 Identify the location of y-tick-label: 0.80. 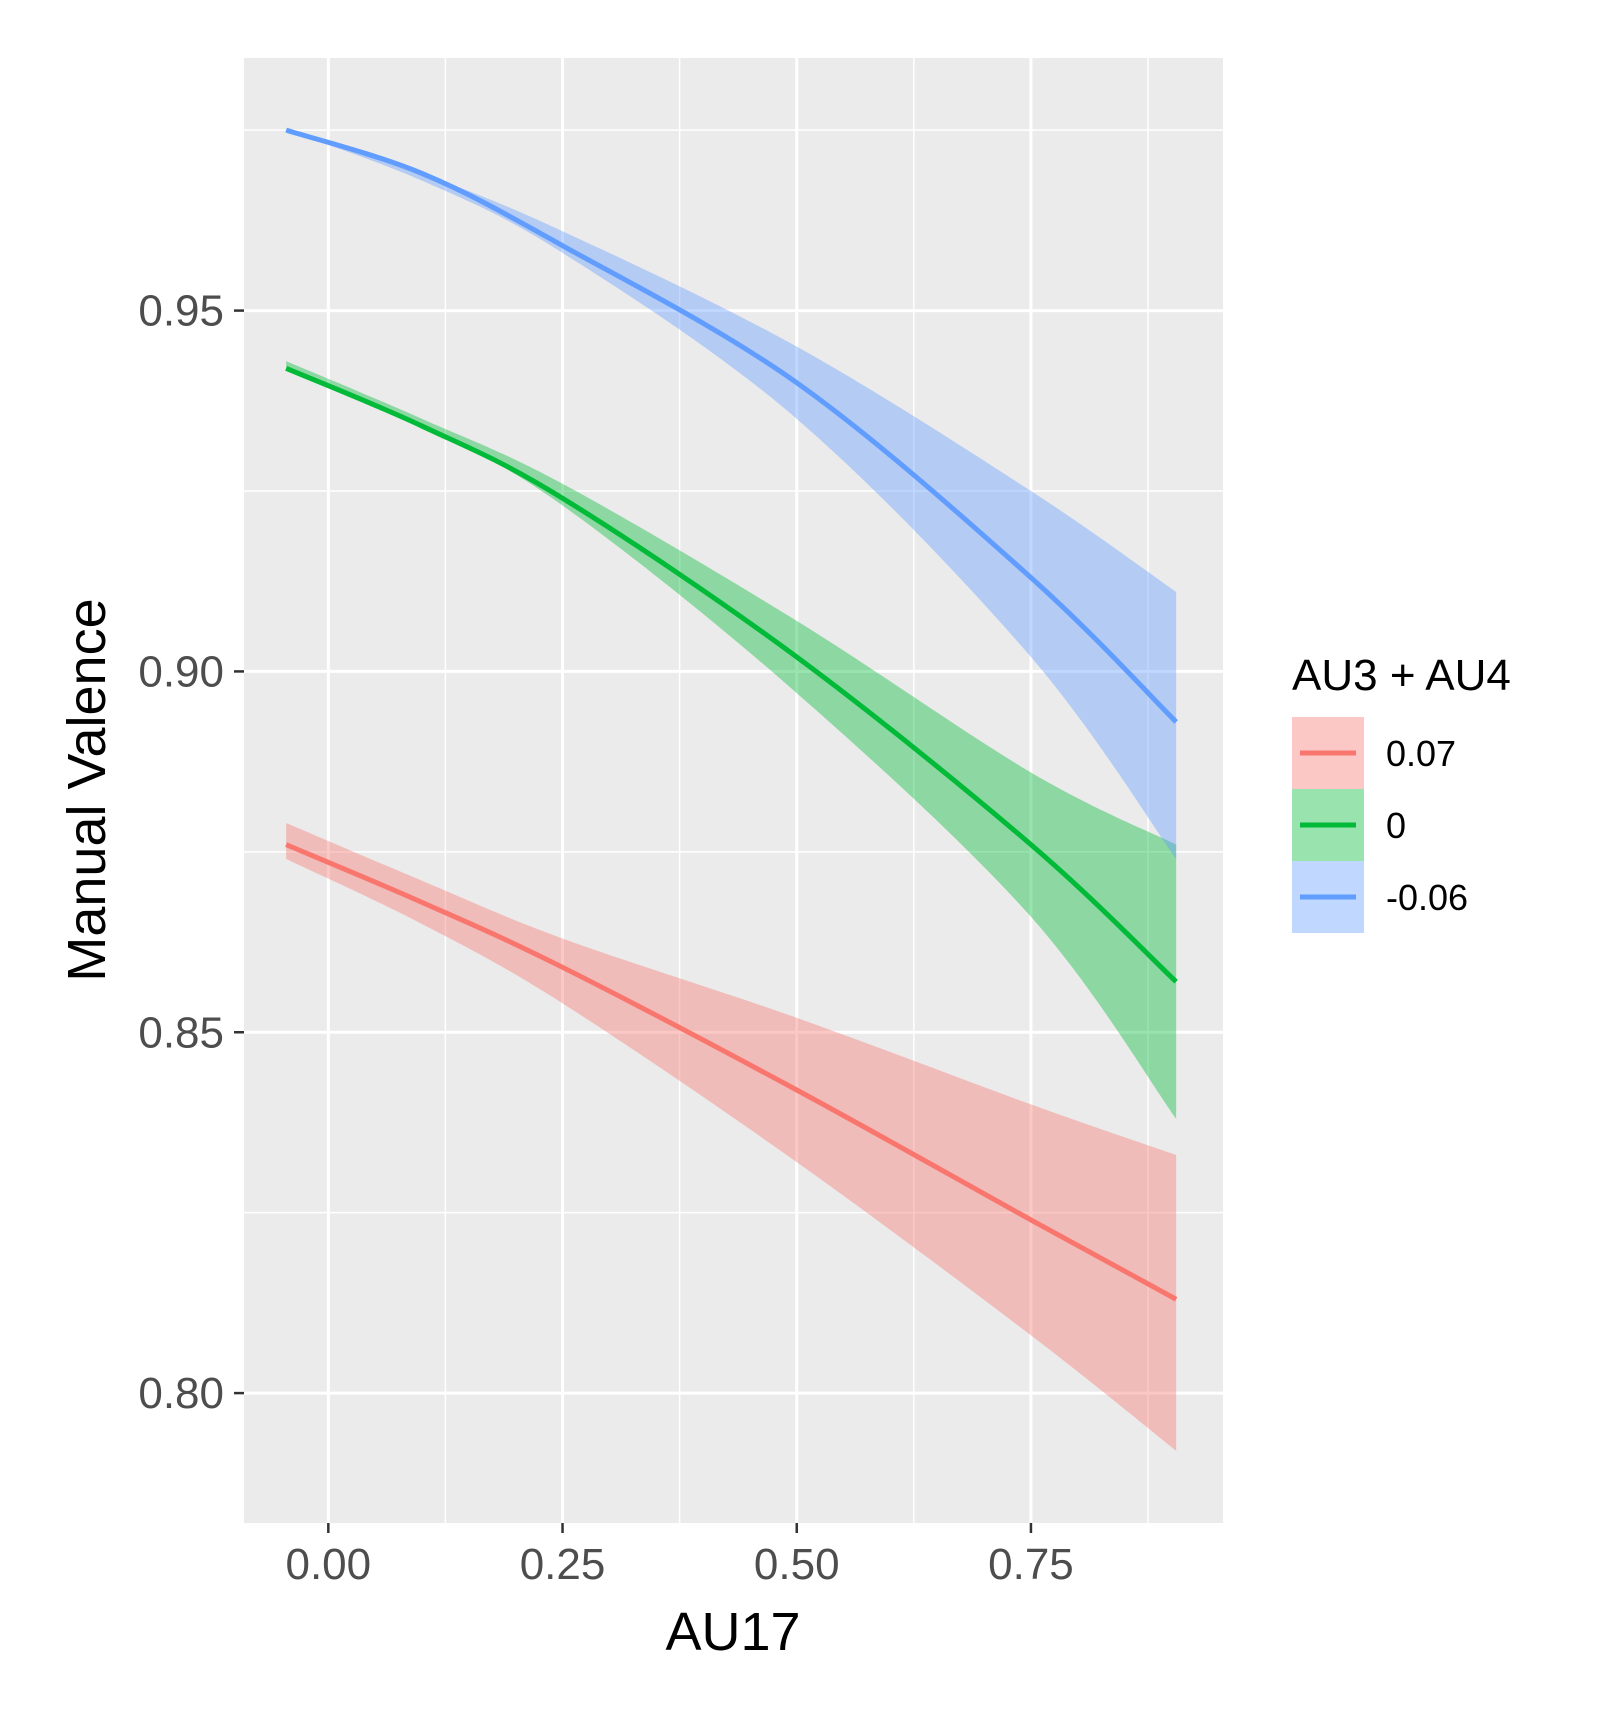
(181, 1393).